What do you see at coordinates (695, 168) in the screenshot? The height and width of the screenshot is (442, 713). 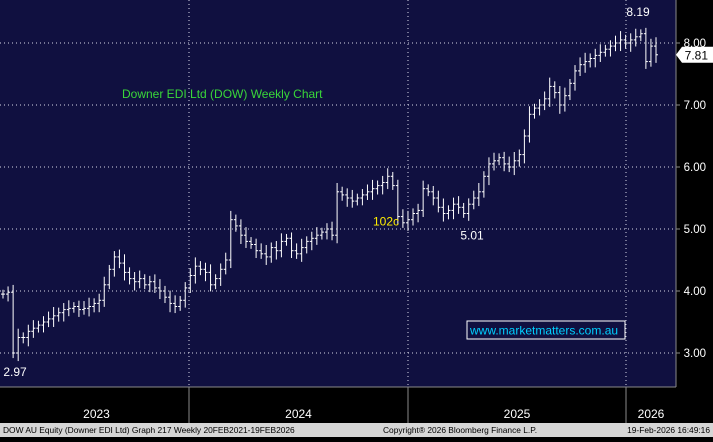 I see `y-tick-label: 6.00` at bounding box center [695, 168].